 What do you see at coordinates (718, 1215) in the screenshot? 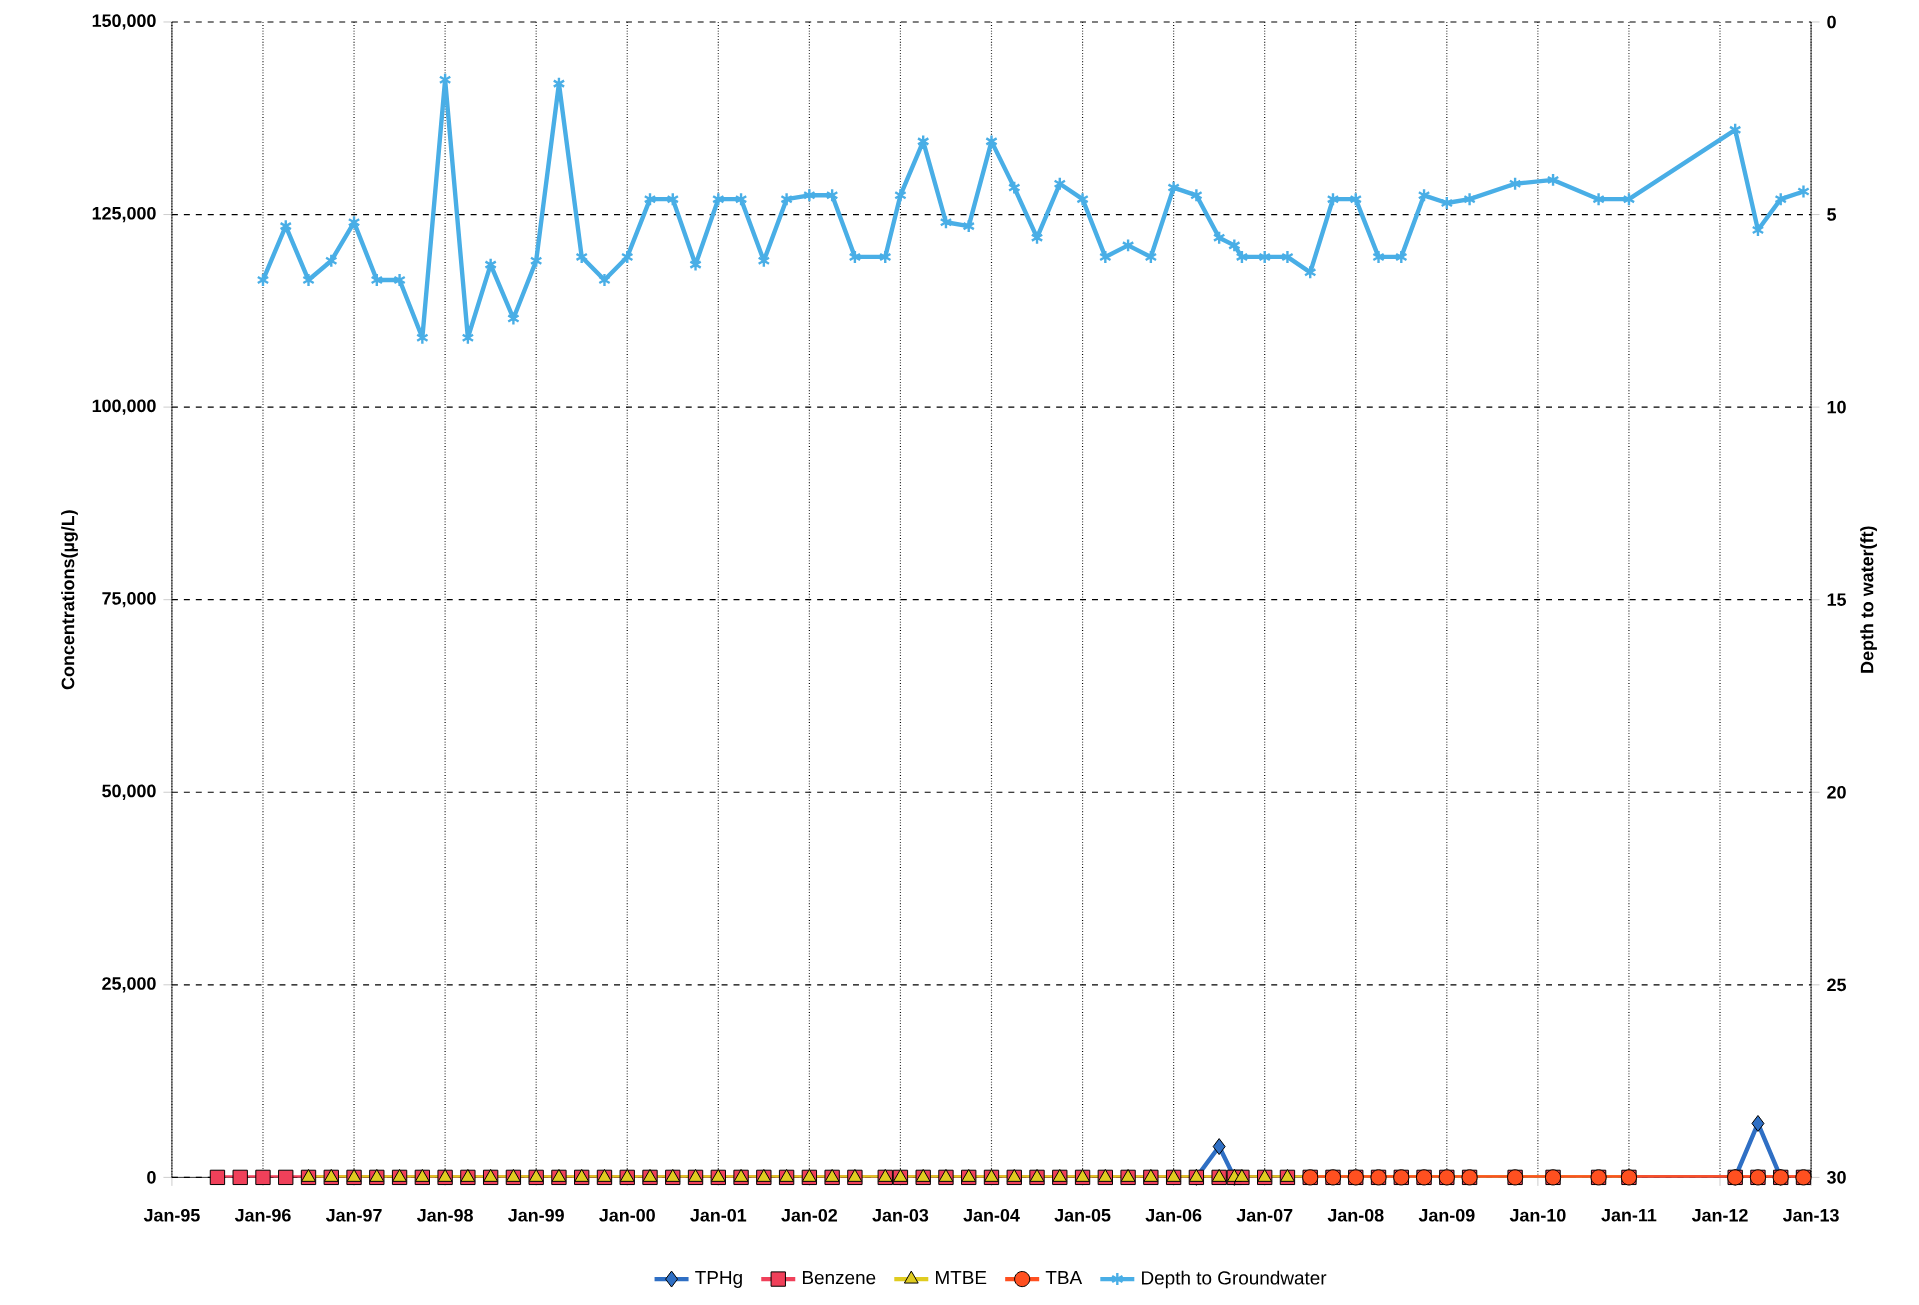
I see `x-tick-label: Jan-01` at bounding box center [718, 1215].